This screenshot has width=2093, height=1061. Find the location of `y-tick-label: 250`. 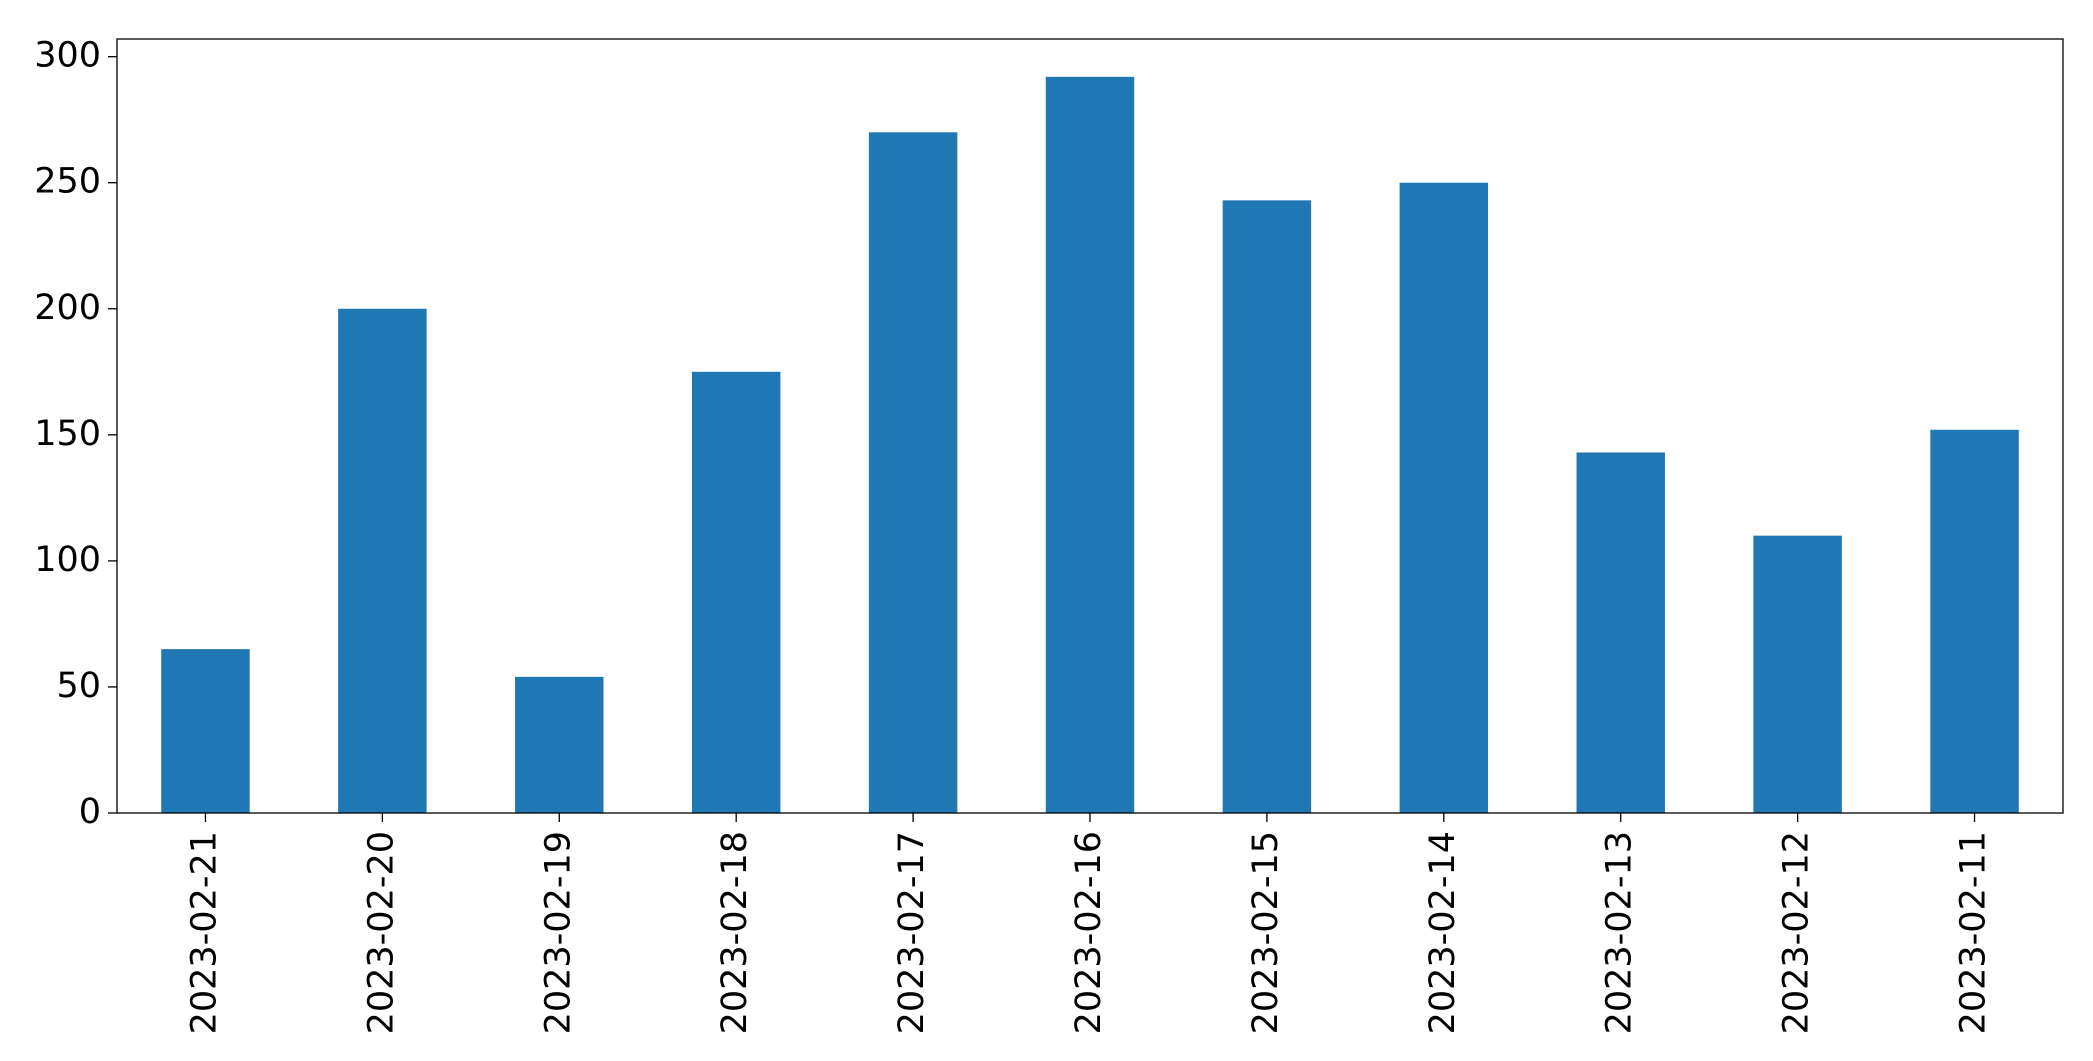

y-tick-label: 250 is located at coordinates (67, 182).